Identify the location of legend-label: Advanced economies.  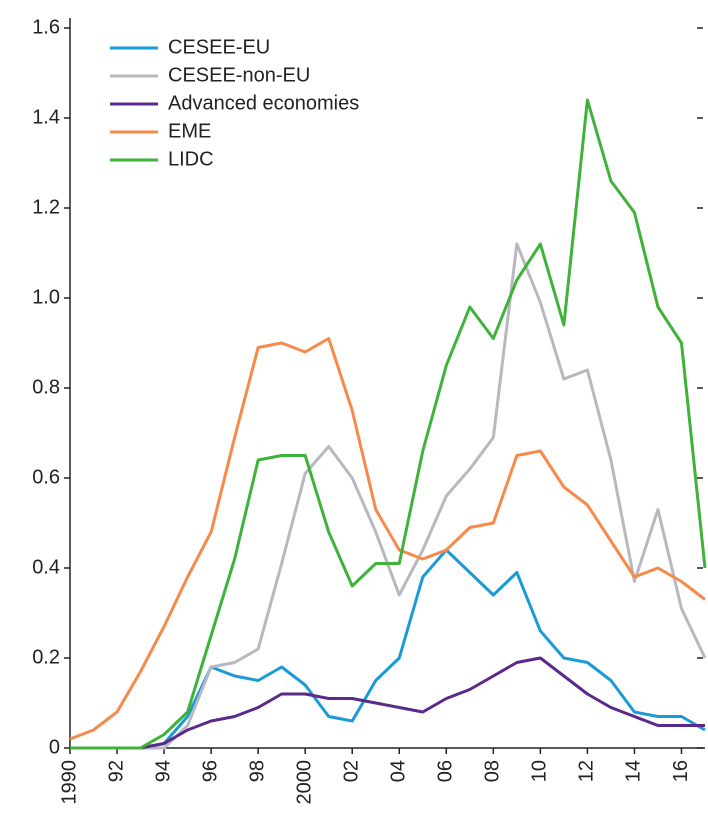
(263, 103).